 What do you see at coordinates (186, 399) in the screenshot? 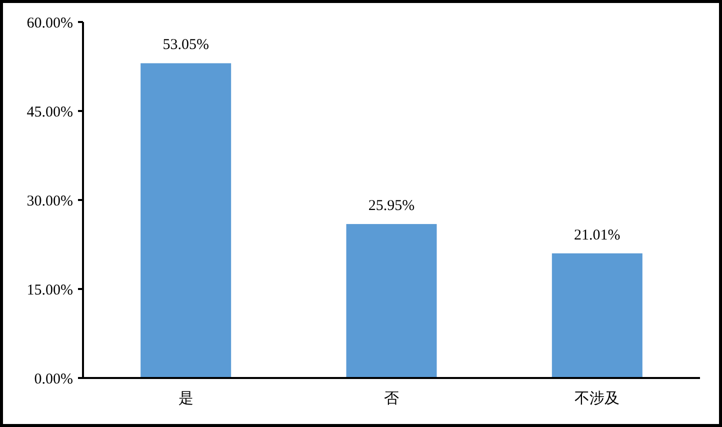
I see `x-tick-label: 是` at bounding box center [186, 399].